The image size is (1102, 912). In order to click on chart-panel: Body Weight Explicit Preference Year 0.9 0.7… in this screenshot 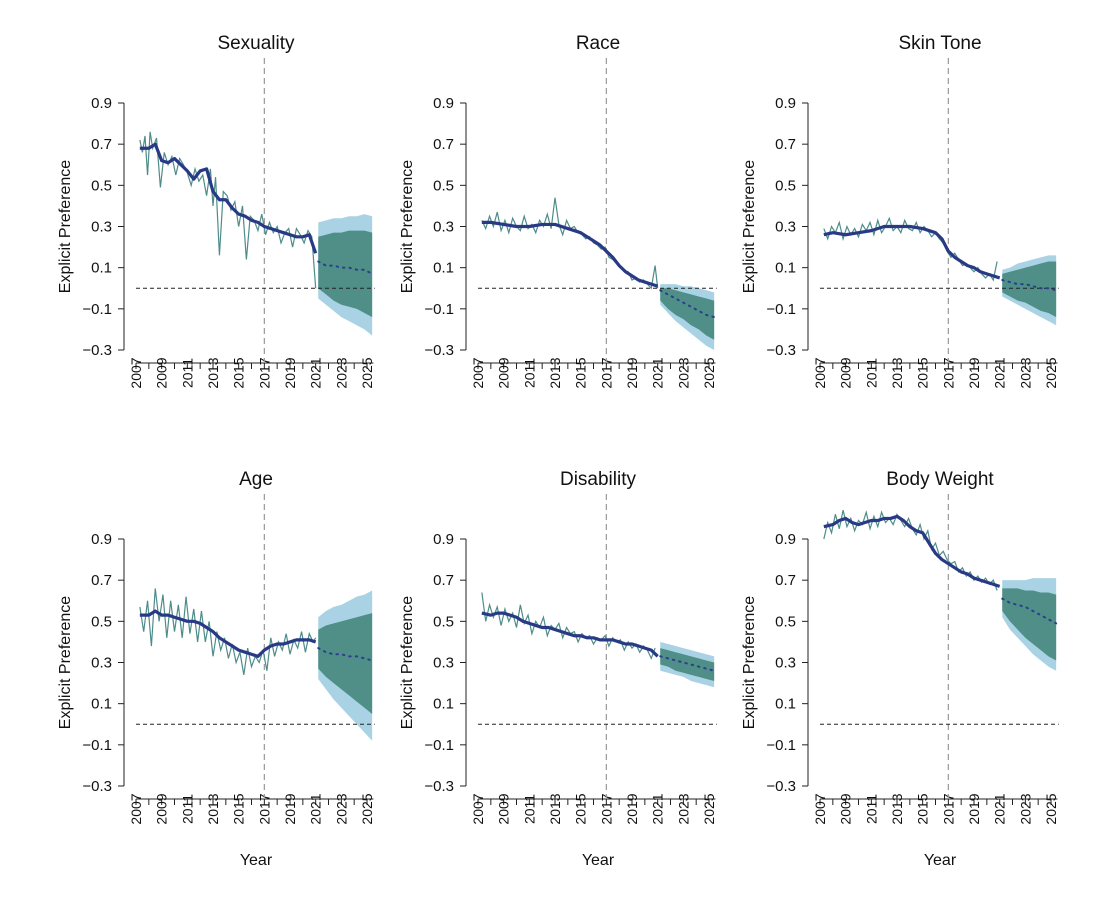, I will do `click(900, 669)`.